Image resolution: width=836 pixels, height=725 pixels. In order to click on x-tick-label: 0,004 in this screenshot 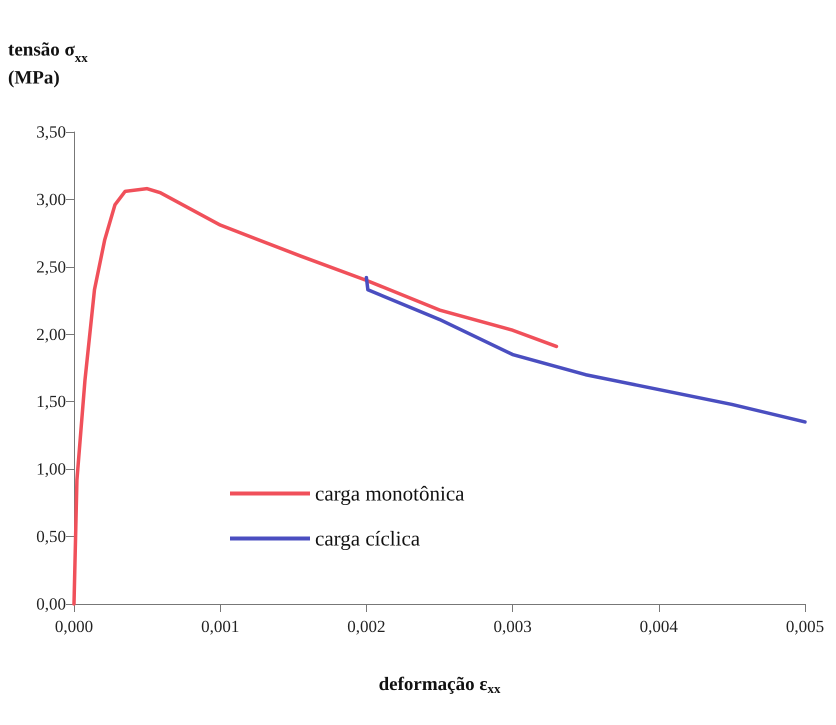, I will do `click(659, 626)`.